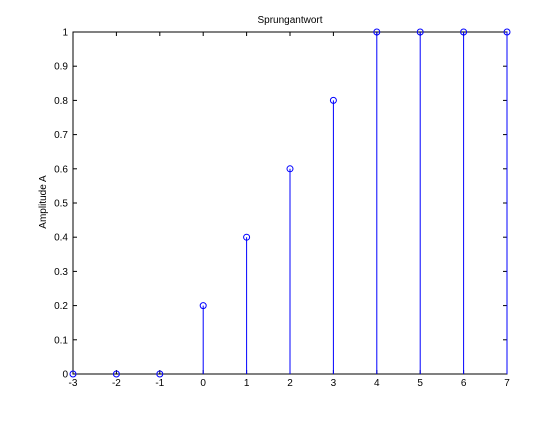  I want to click on y-tick-label: 0.5, so click(61, 204).